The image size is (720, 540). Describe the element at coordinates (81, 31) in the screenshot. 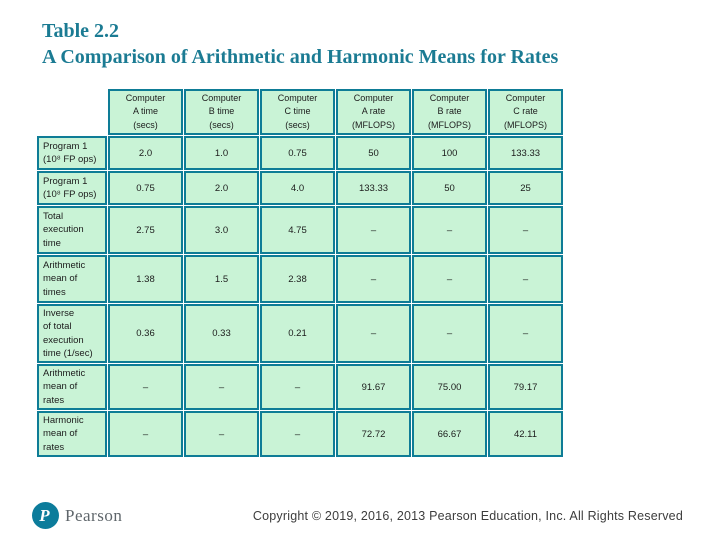

I see `table-number-heading: Table 2.2` at that location.